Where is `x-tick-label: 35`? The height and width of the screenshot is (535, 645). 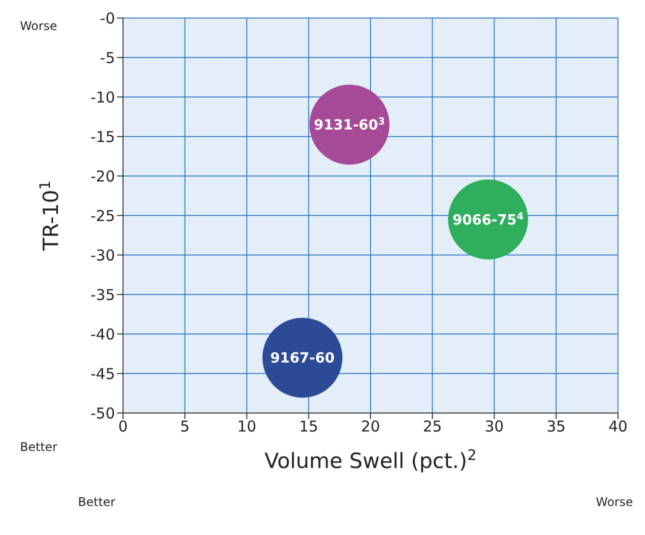
x-tick-label: 35 is located at coordinates (556, 427).